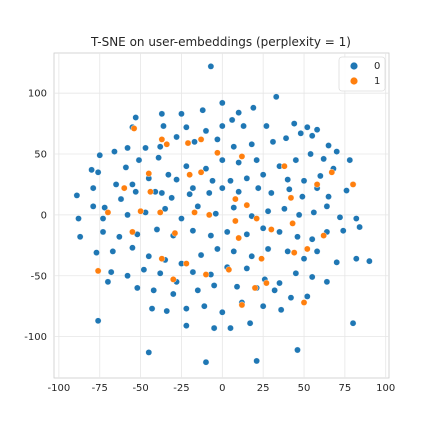 The width and height of the screenshot is (432, 432). I want to click on x-tick-label: 50, so click(304, 388).